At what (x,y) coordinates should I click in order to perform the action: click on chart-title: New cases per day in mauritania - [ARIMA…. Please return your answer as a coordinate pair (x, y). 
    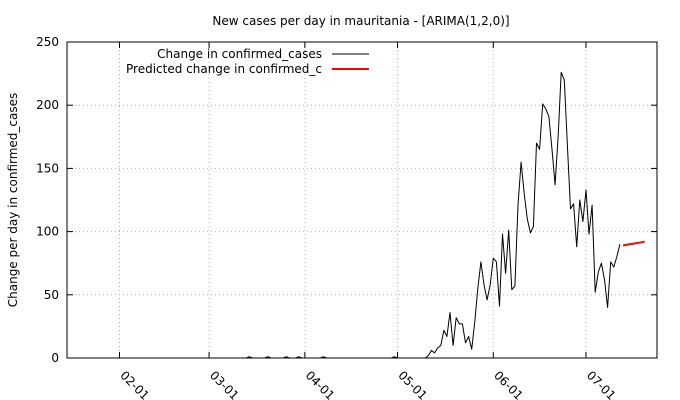
    Looking at the image, I should click on (360, 21).